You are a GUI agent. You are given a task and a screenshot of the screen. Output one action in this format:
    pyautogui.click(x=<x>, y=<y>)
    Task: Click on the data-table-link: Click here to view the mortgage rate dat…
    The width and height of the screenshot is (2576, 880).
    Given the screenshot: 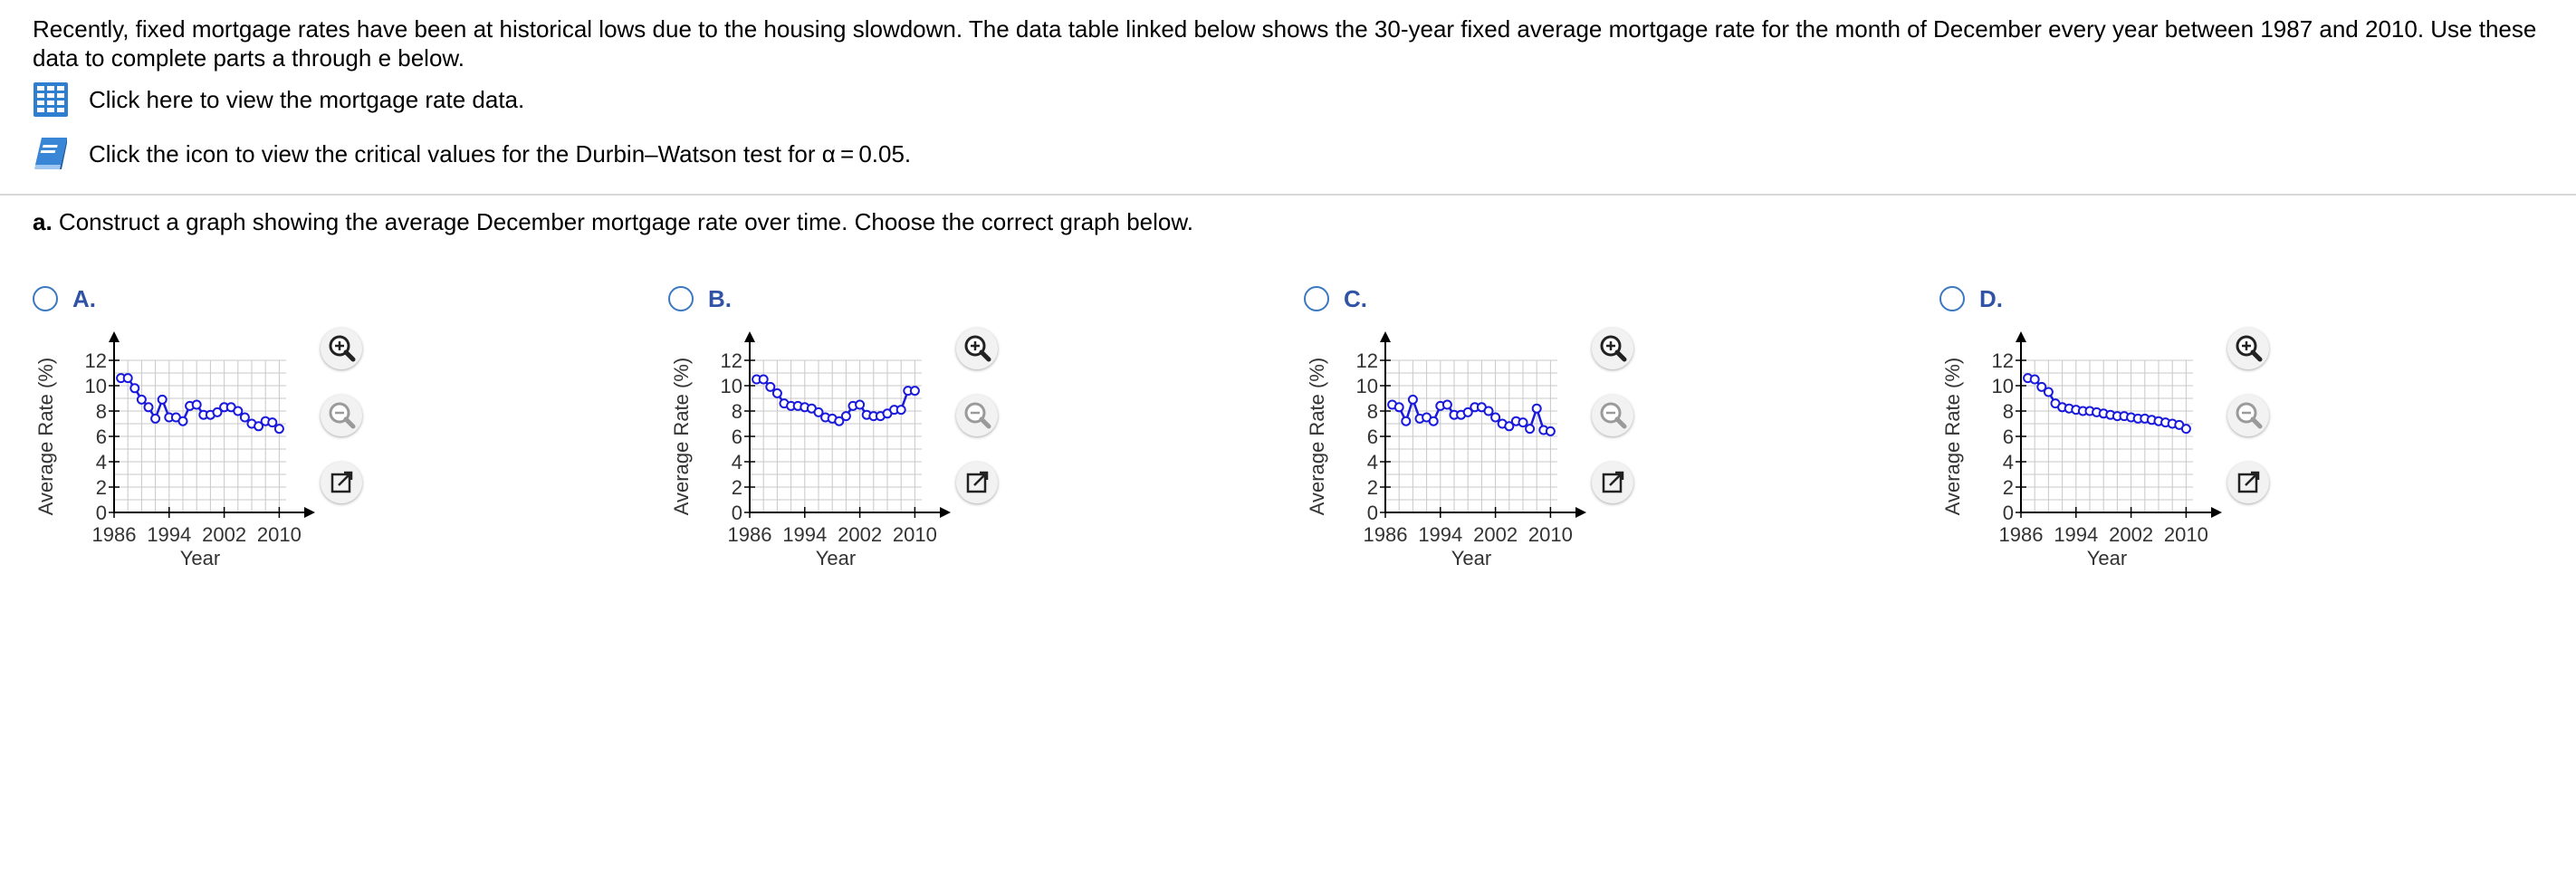 What is the action you would take?
    pyautogui.click(x=1291, y=99)
    